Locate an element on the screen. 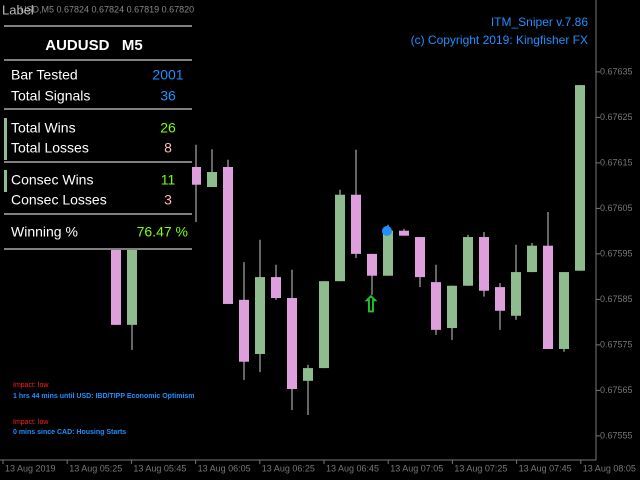 The image size is (640, 480). corner-label: Label is located at coordinates (18, 9).